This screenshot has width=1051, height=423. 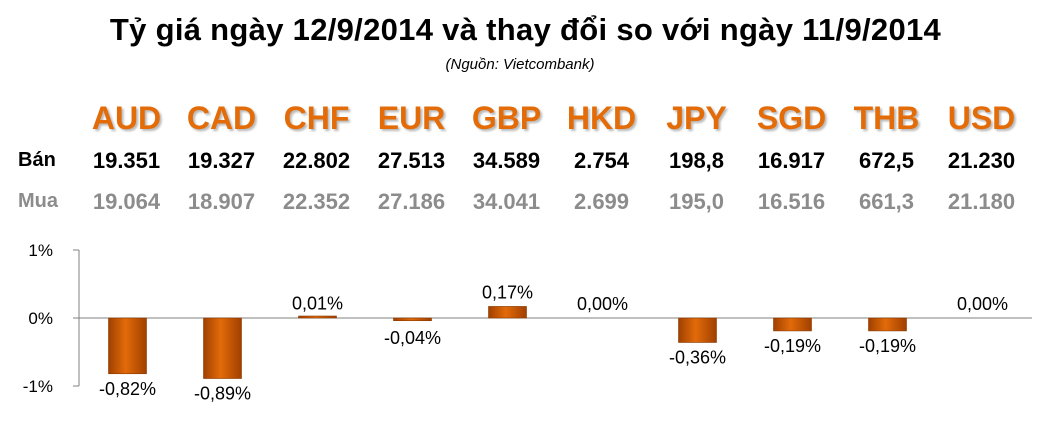 I want to click on sell-rate: 22.802, so click(x=316, y=160).